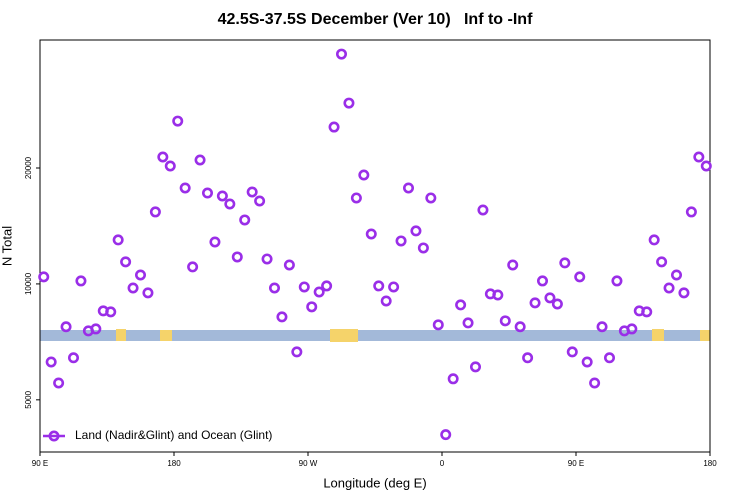 This screenshot has width=750, height=500. I want to click on y-tick-label: 10000, so click(28, 283).